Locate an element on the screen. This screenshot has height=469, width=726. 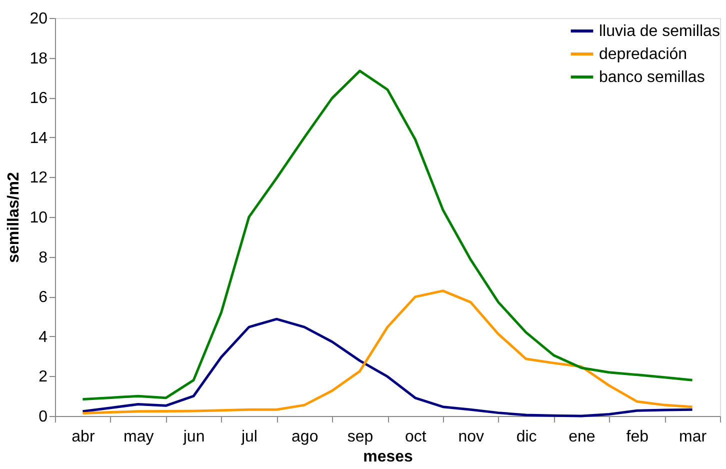
y-tick-label: 16 is located at coordinates (39, 99).